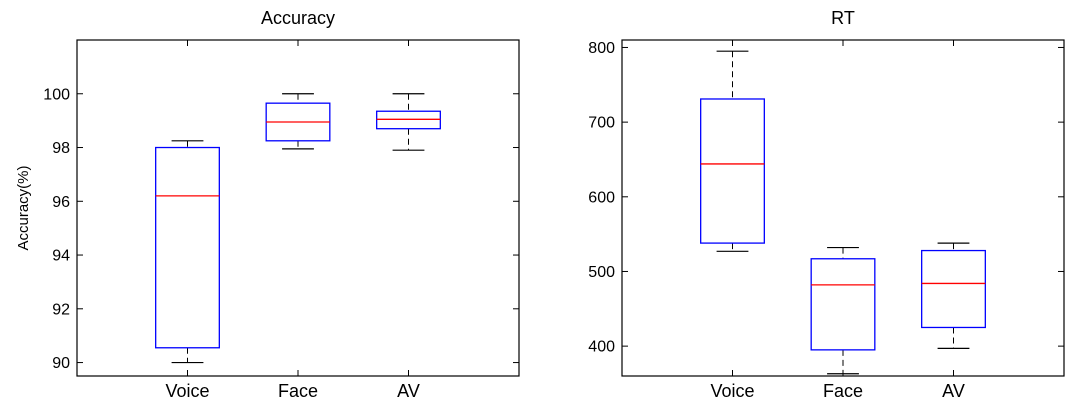 This screenshot has width=1072, height=401. I want to click on y-tick-label: 96, so click(61, 202).